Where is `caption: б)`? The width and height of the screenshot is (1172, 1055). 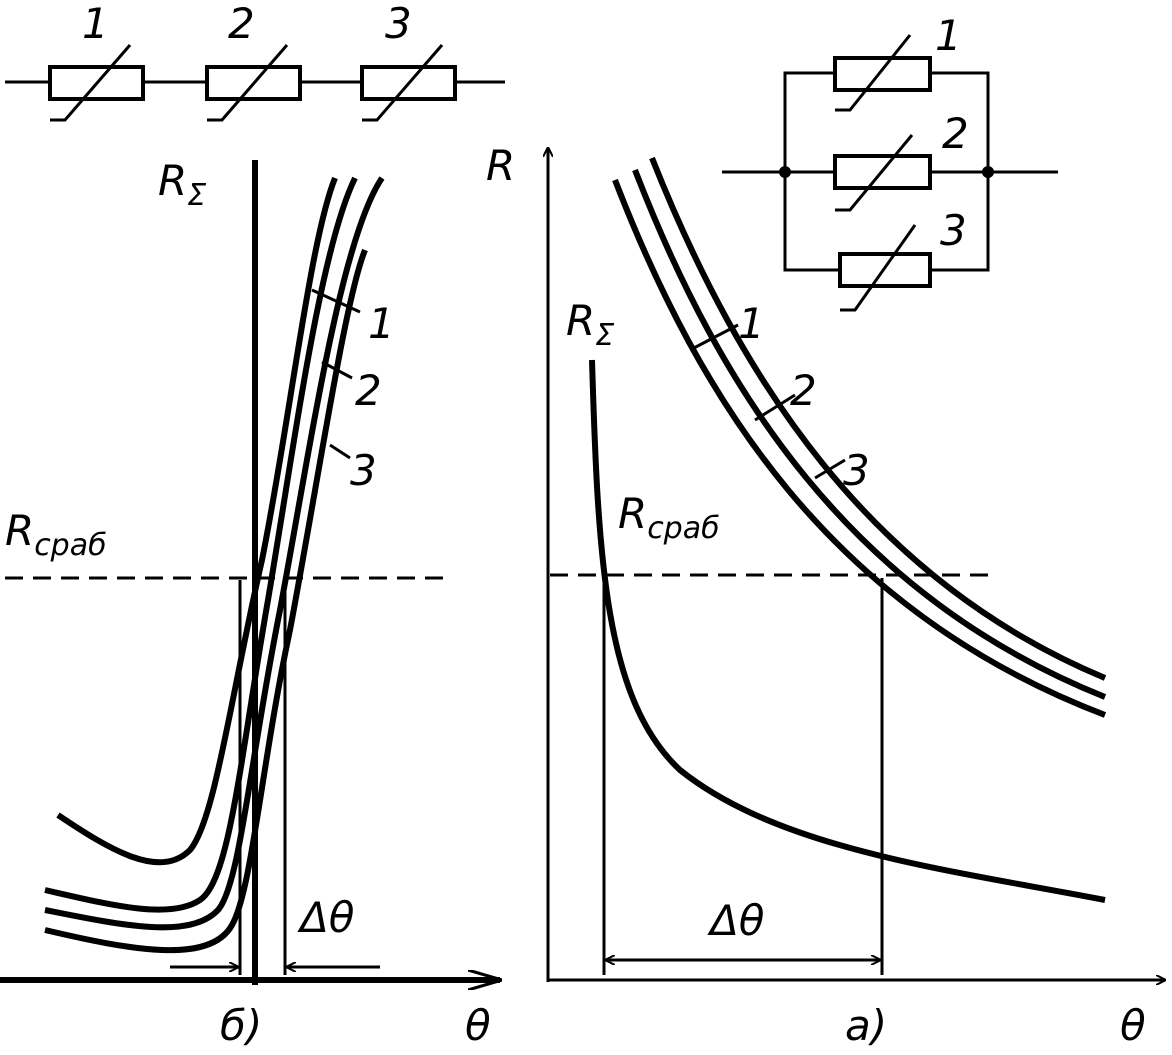 caption: б) is located at coordinates (241, 1025).